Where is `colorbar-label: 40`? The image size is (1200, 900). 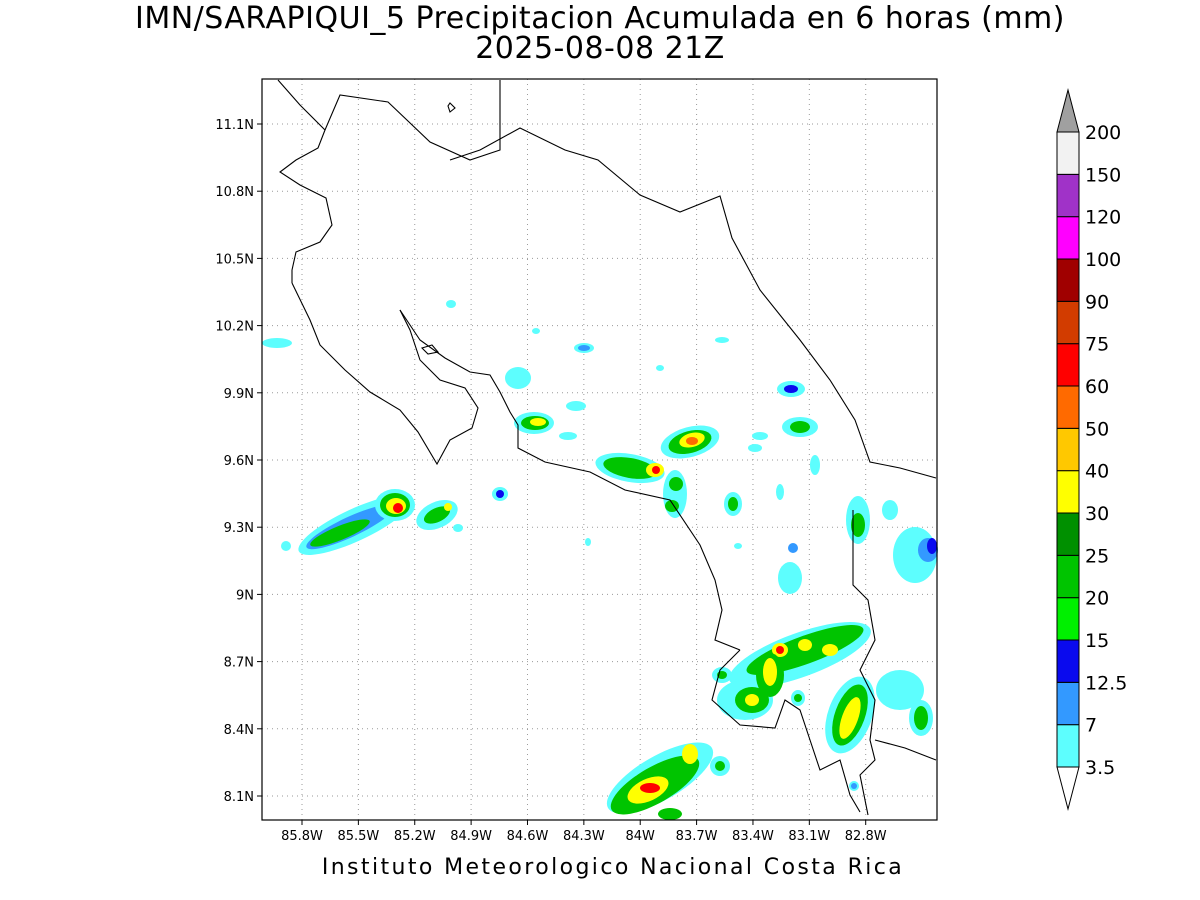 colorbar-label: 40 is located at coordinates (1097, 472).